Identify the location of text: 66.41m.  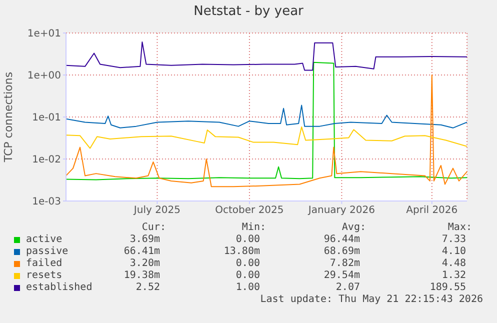
(142, 251).